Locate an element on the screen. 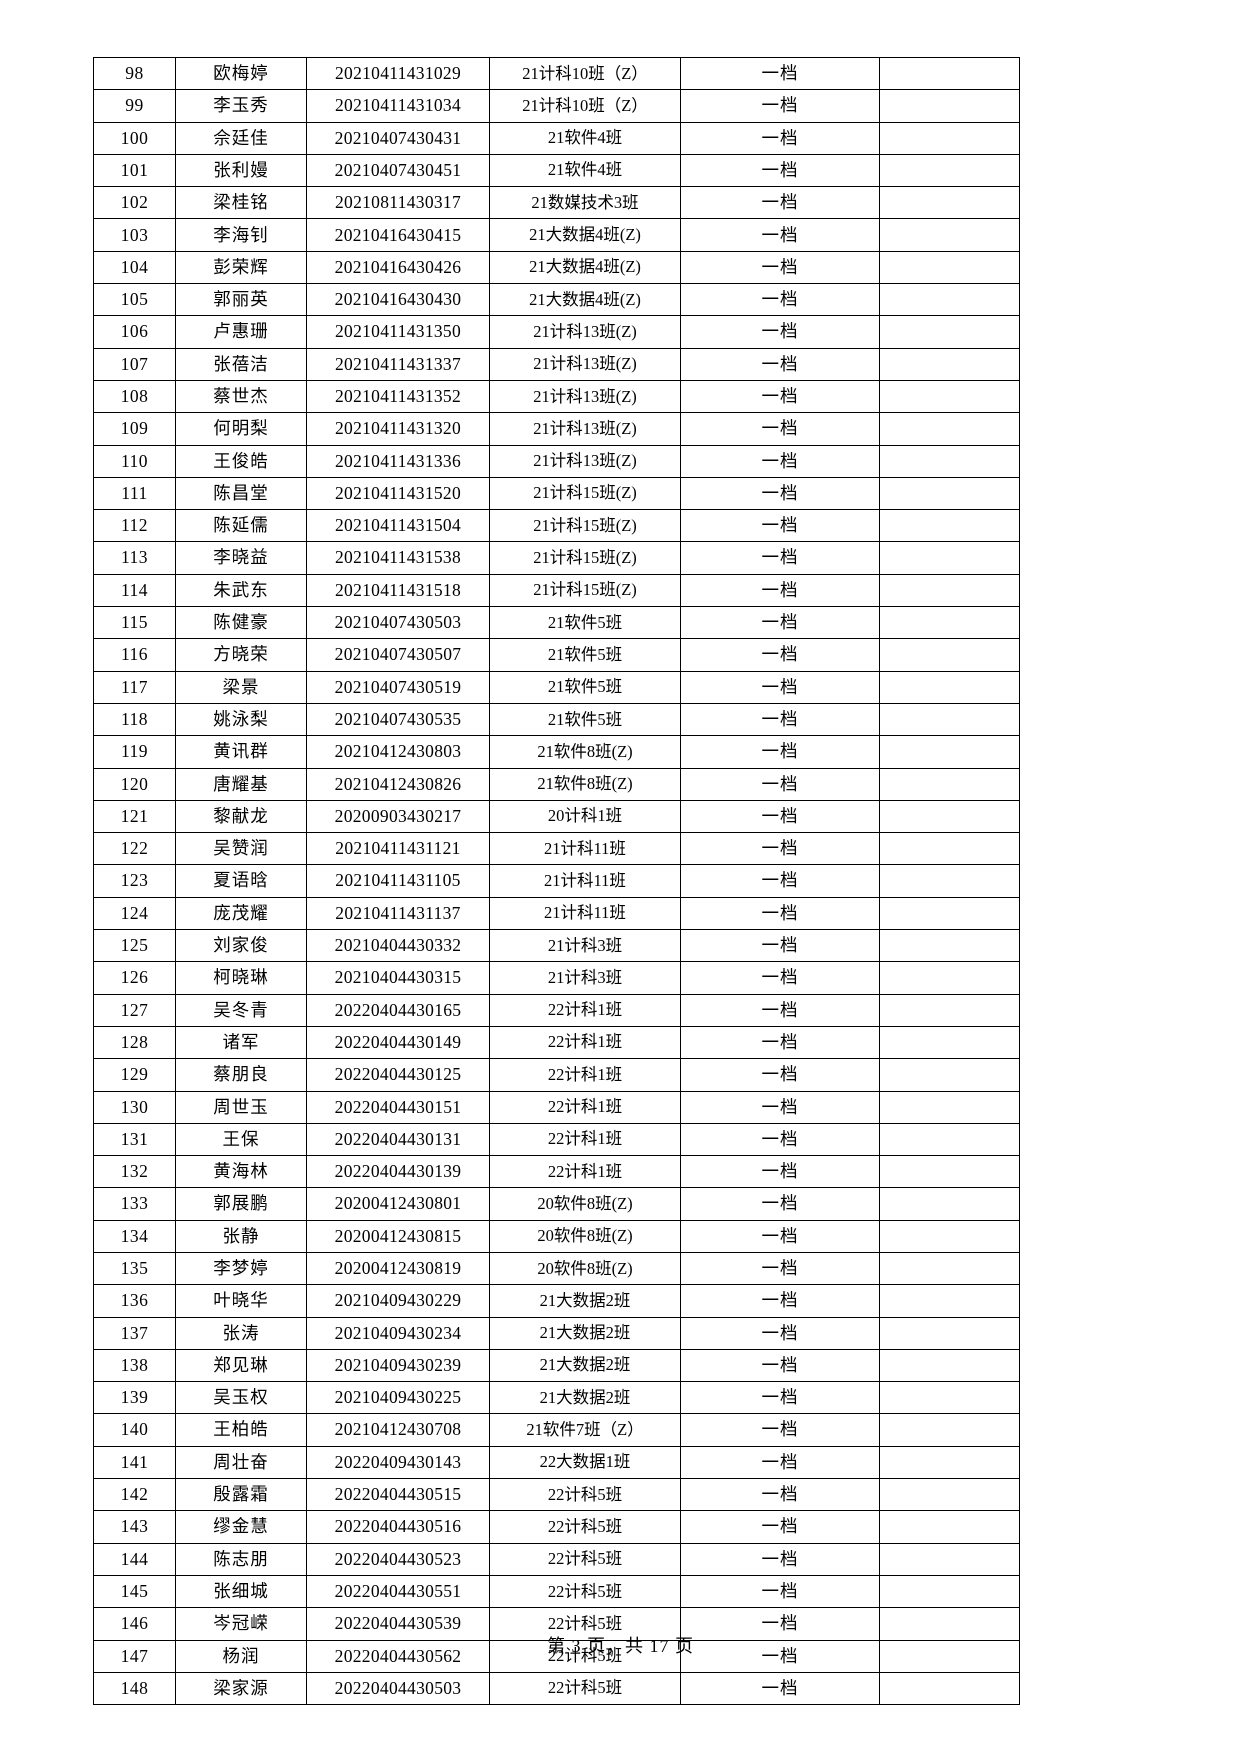 The width and height of the screenshot is (1241, 1754). row-index: 130 is located at coordinates (134, 1107).